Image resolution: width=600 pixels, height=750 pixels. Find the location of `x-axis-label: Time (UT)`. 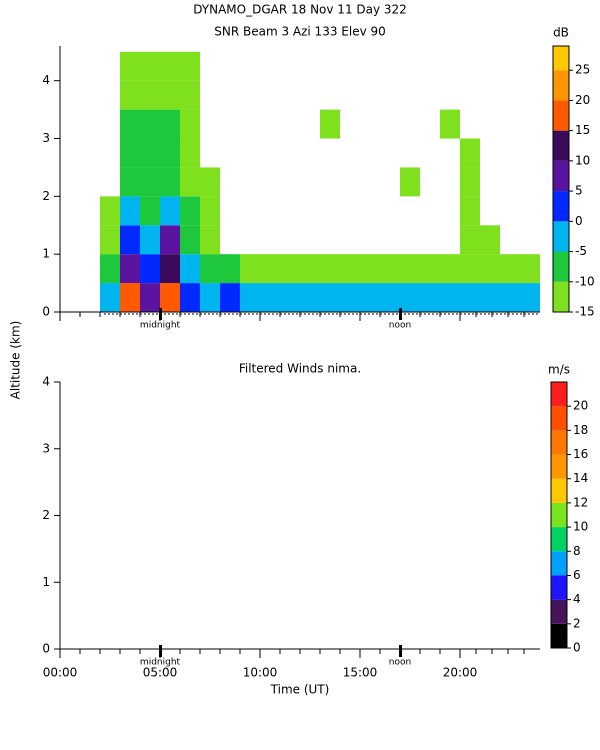

x-axis-label: Time (UT) is located at coordinates (300, 690).